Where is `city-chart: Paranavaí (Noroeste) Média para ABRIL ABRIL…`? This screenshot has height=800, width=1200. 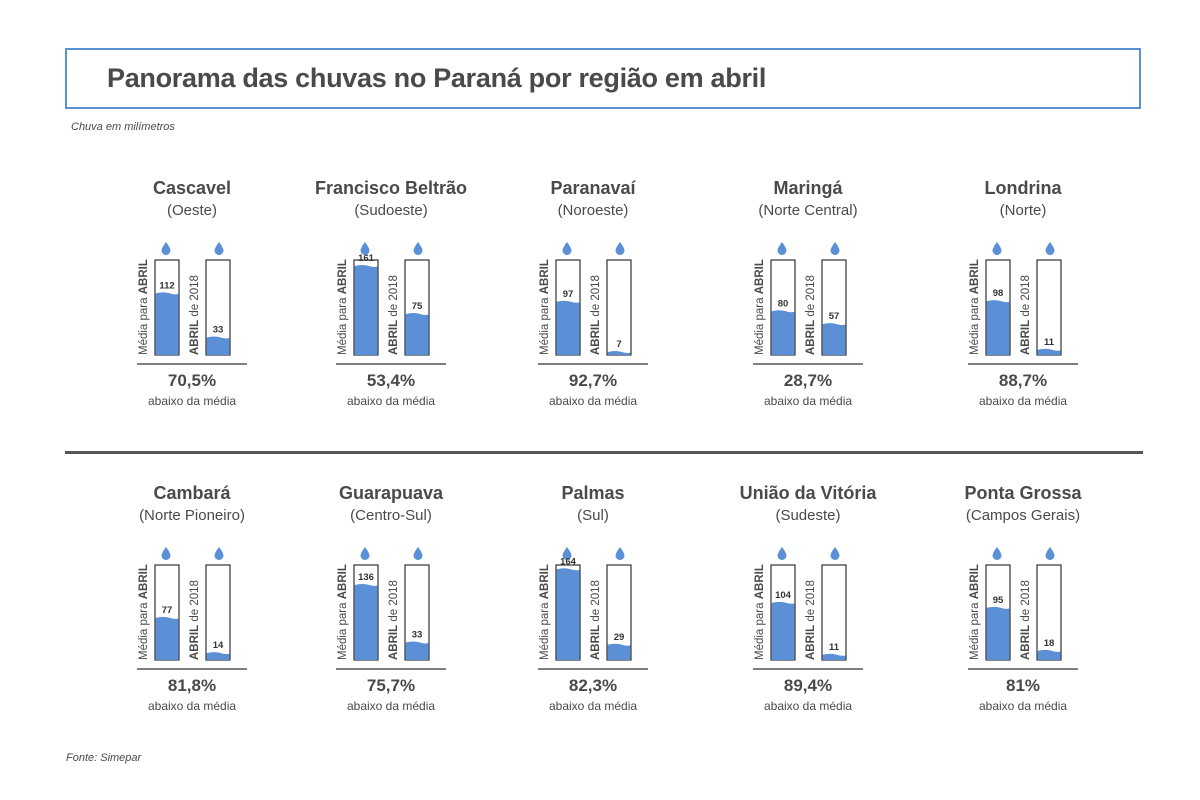 city-chart: Paranavaí (Noroeste) Média para ABRIL ABRIL… is located at coordinates (593, 298).